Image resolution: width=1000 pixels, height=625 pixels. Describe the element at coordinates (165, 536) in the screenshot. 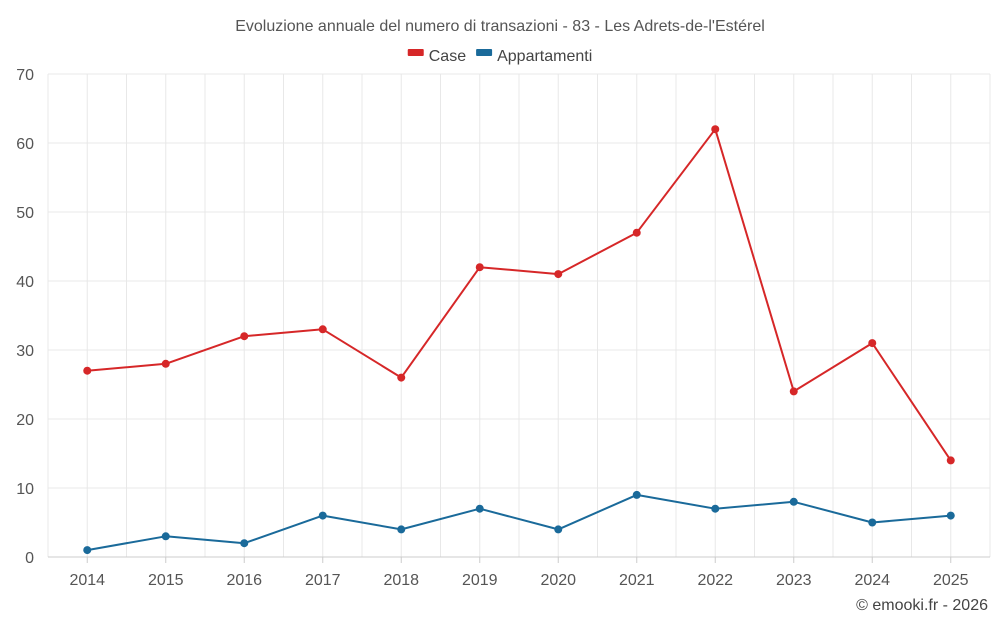

I see `point-appartamenti-2015` at that location.